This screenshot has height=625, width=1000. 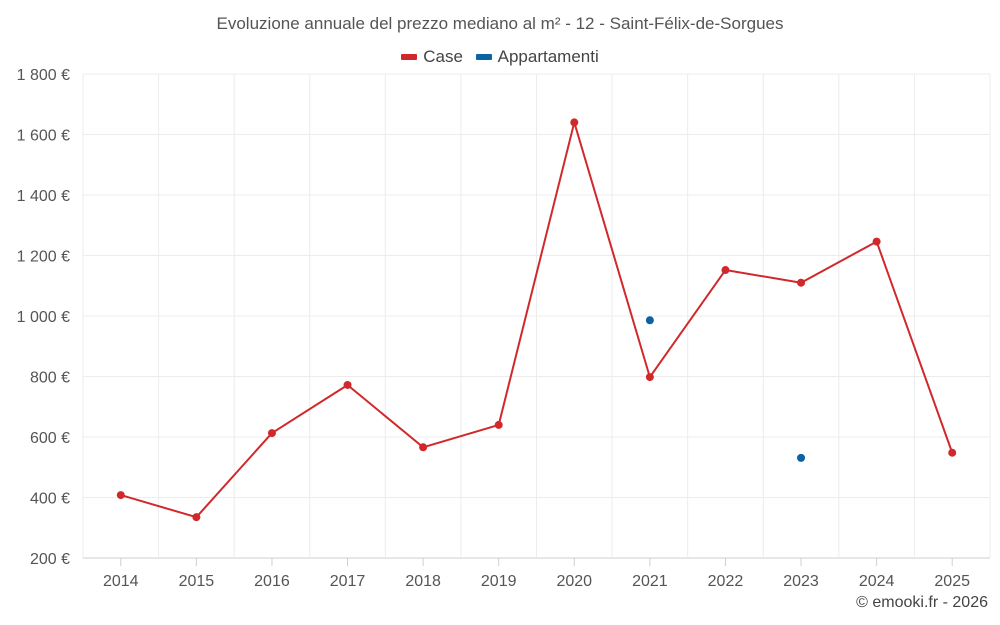 I want to click on legend-swatch-appartamenti, so click(x=483, y=57).